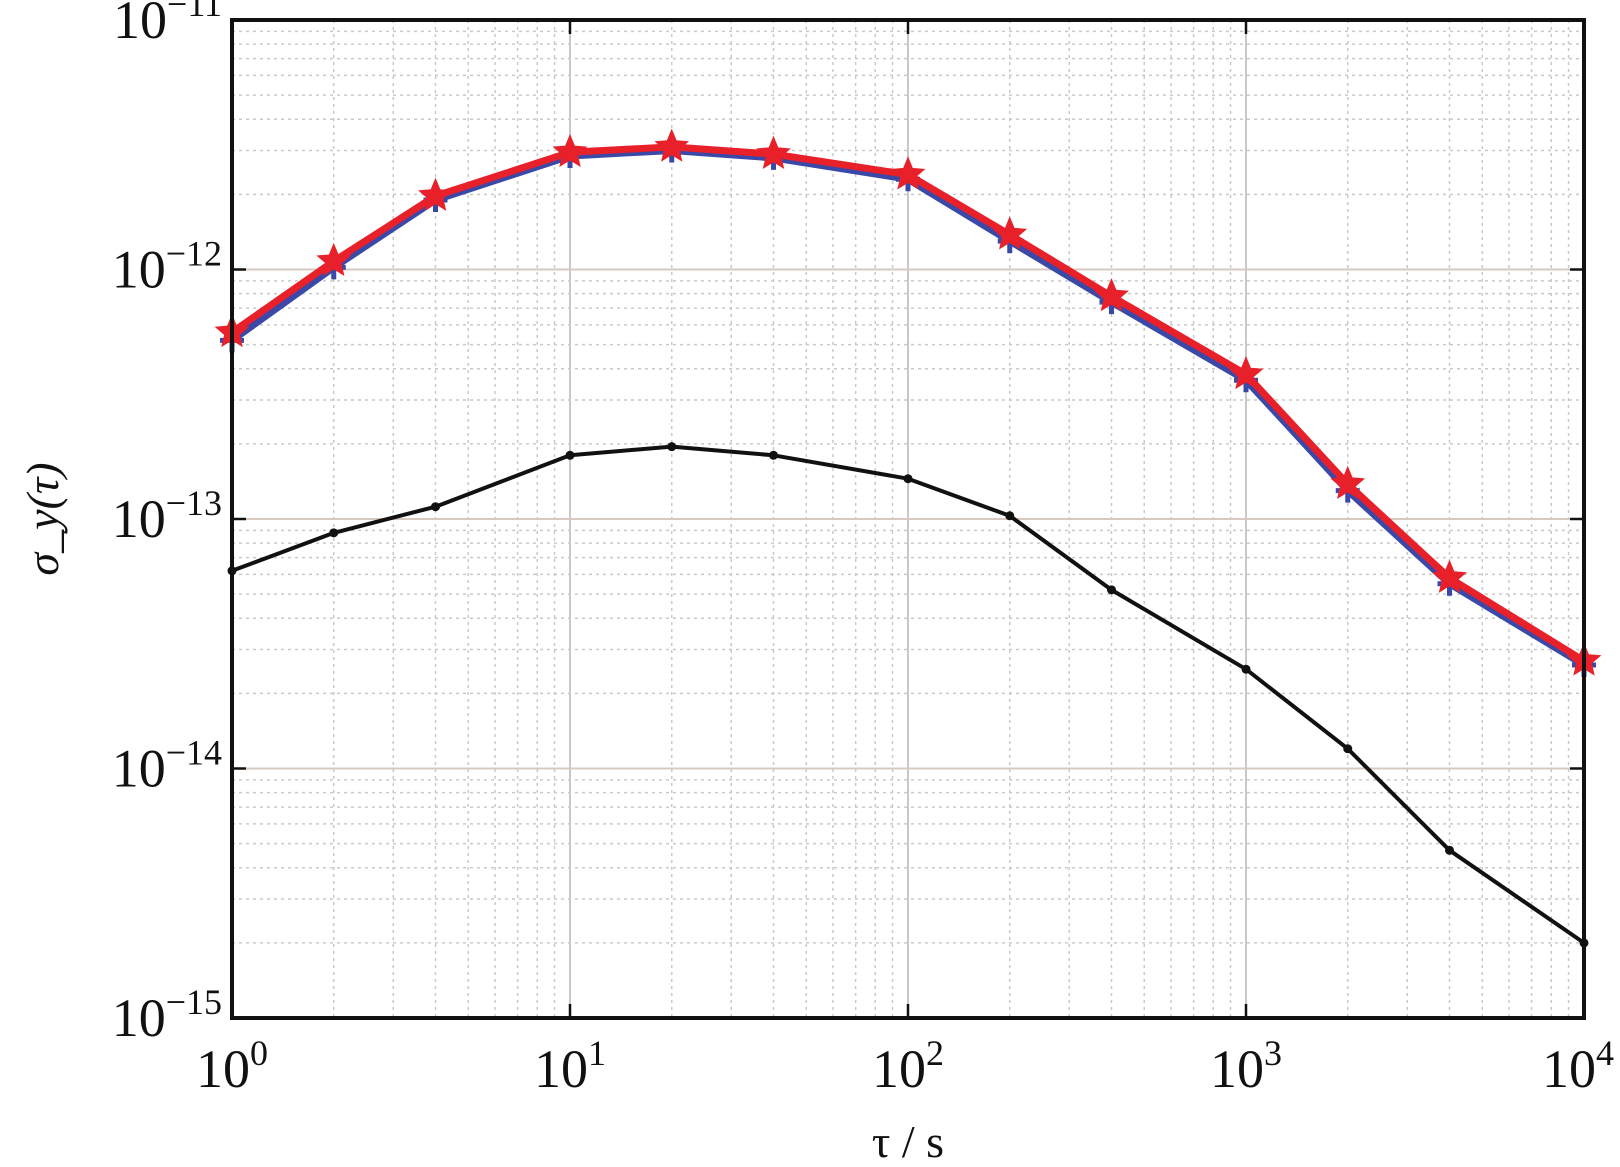 The height and width of the screenshot is (1167, 1620). Describe the element at coordinates (1246, 1066) in the screenshot. I see `x-tick-label: 10³` at that location.